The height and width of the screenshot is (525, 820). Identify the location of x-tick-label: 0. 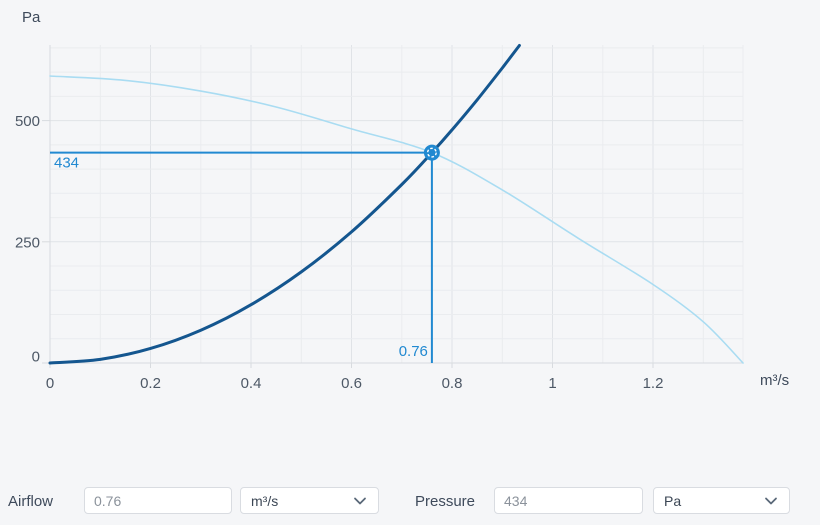
(50, 383).